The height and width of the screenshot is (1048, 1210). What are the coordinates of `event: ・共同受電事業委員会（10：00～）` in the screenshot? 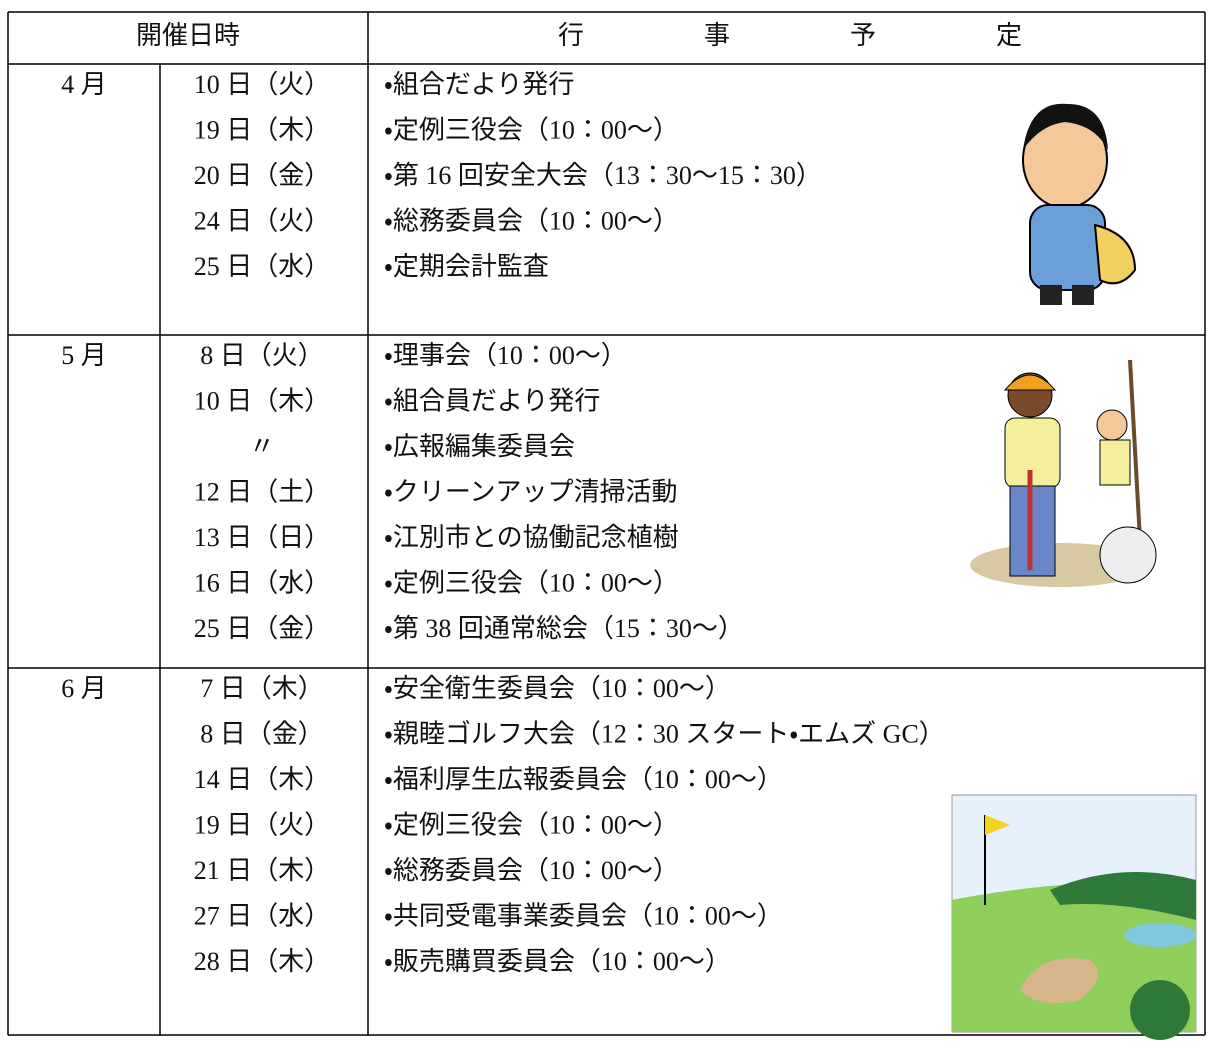 It's located at (583, 915).